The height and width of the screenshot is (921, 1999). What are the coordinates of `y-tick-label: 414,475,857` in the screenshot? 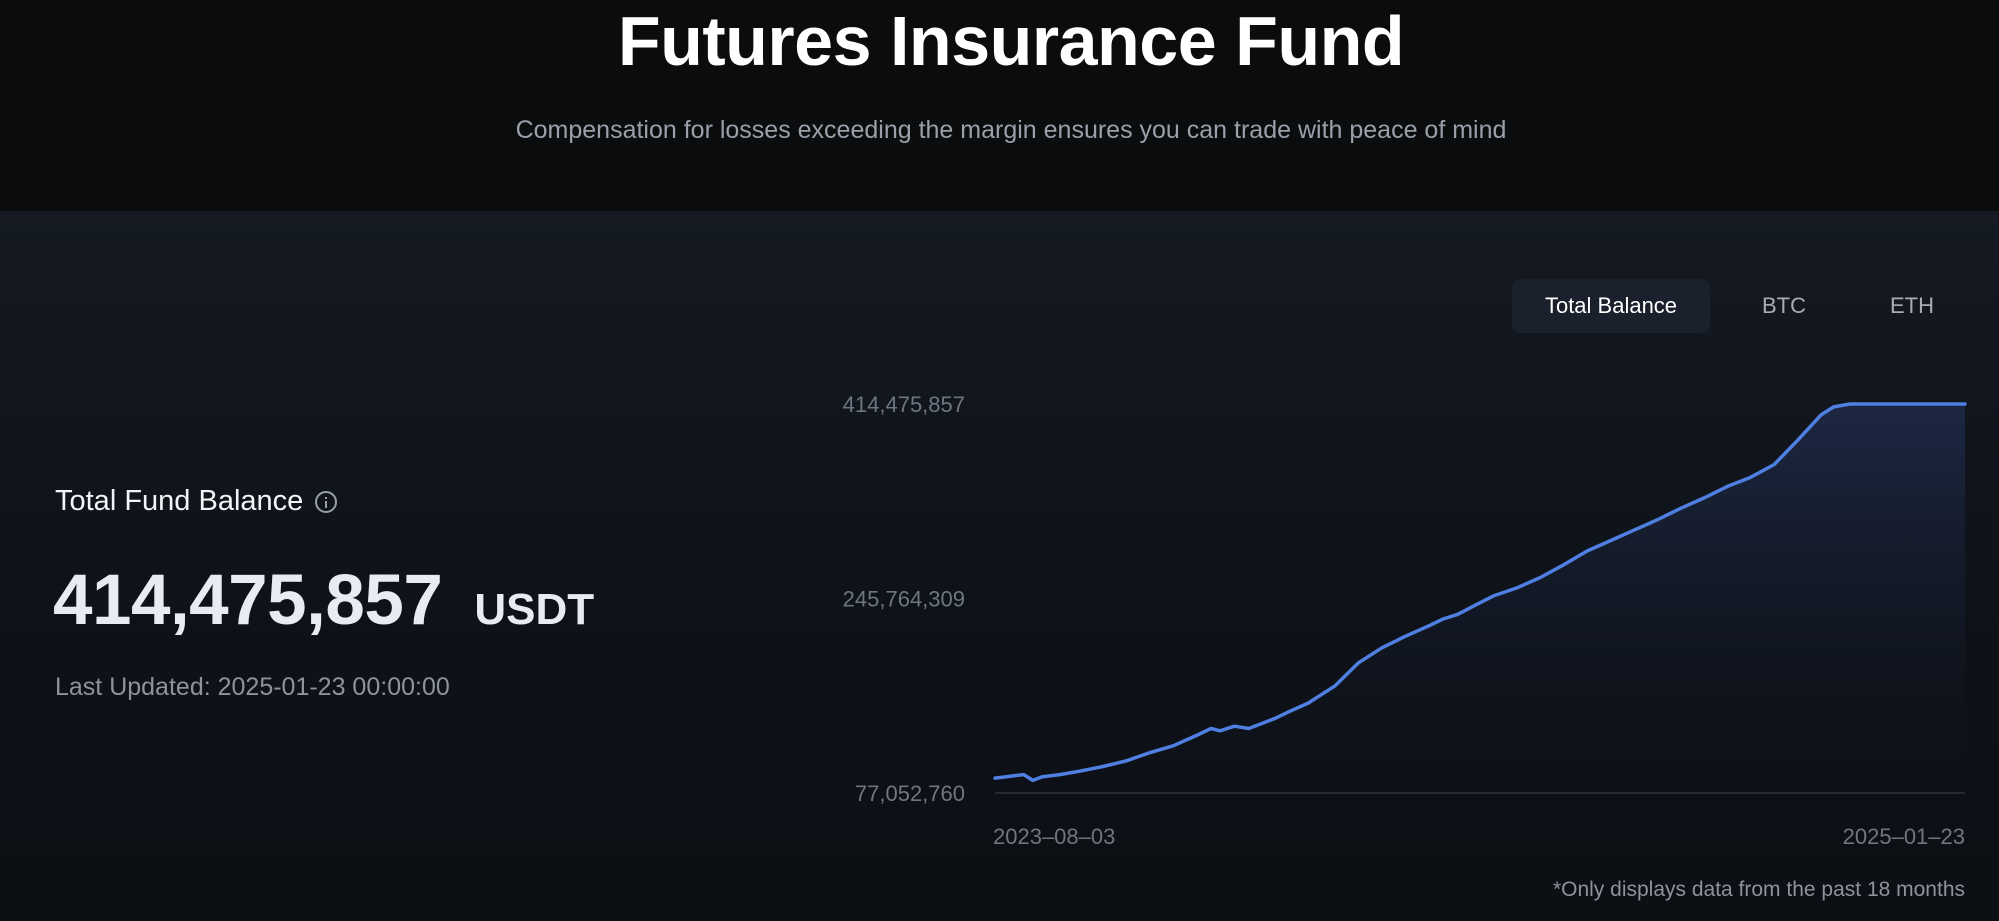 It's located at (904, 404).